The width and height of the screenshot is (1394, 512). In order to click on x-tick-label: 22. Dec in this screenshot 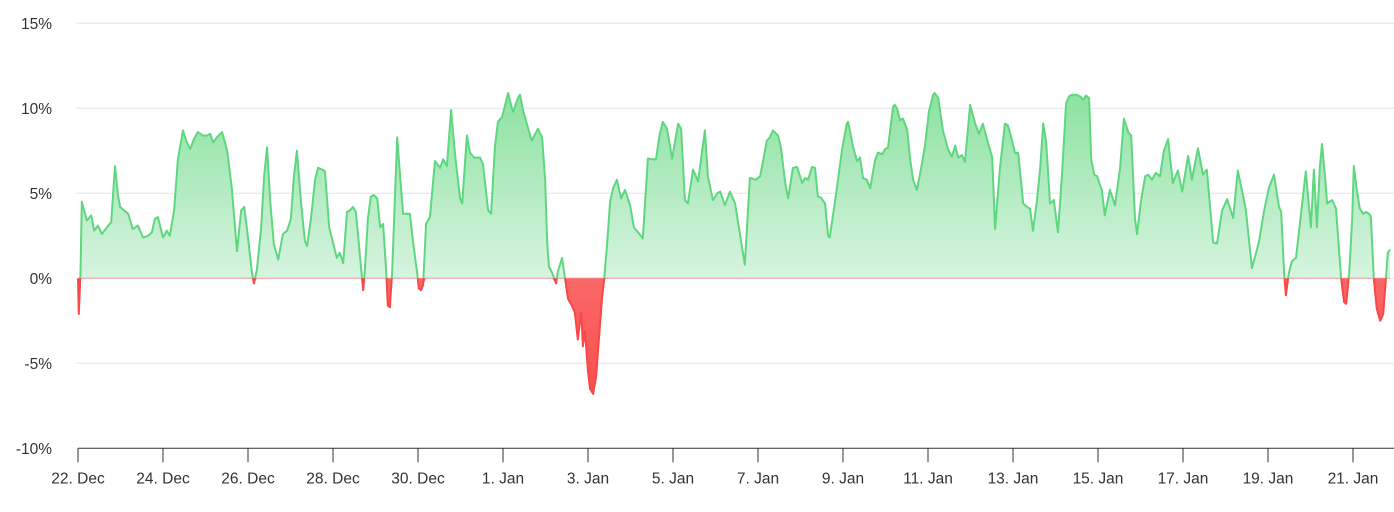, I will do `click(78, 478)`.